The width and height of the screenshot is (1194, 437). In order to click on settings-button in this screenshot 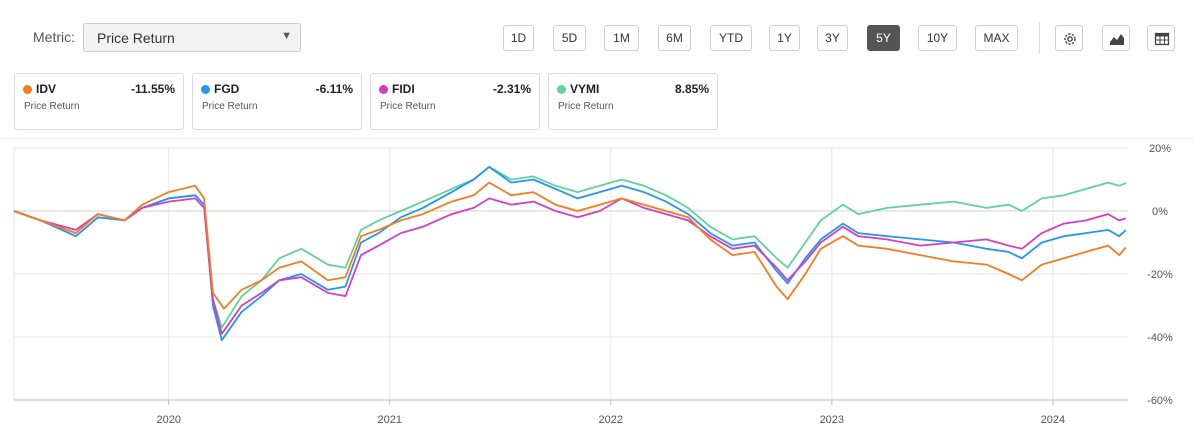, I will do `click(1069, 38)`.